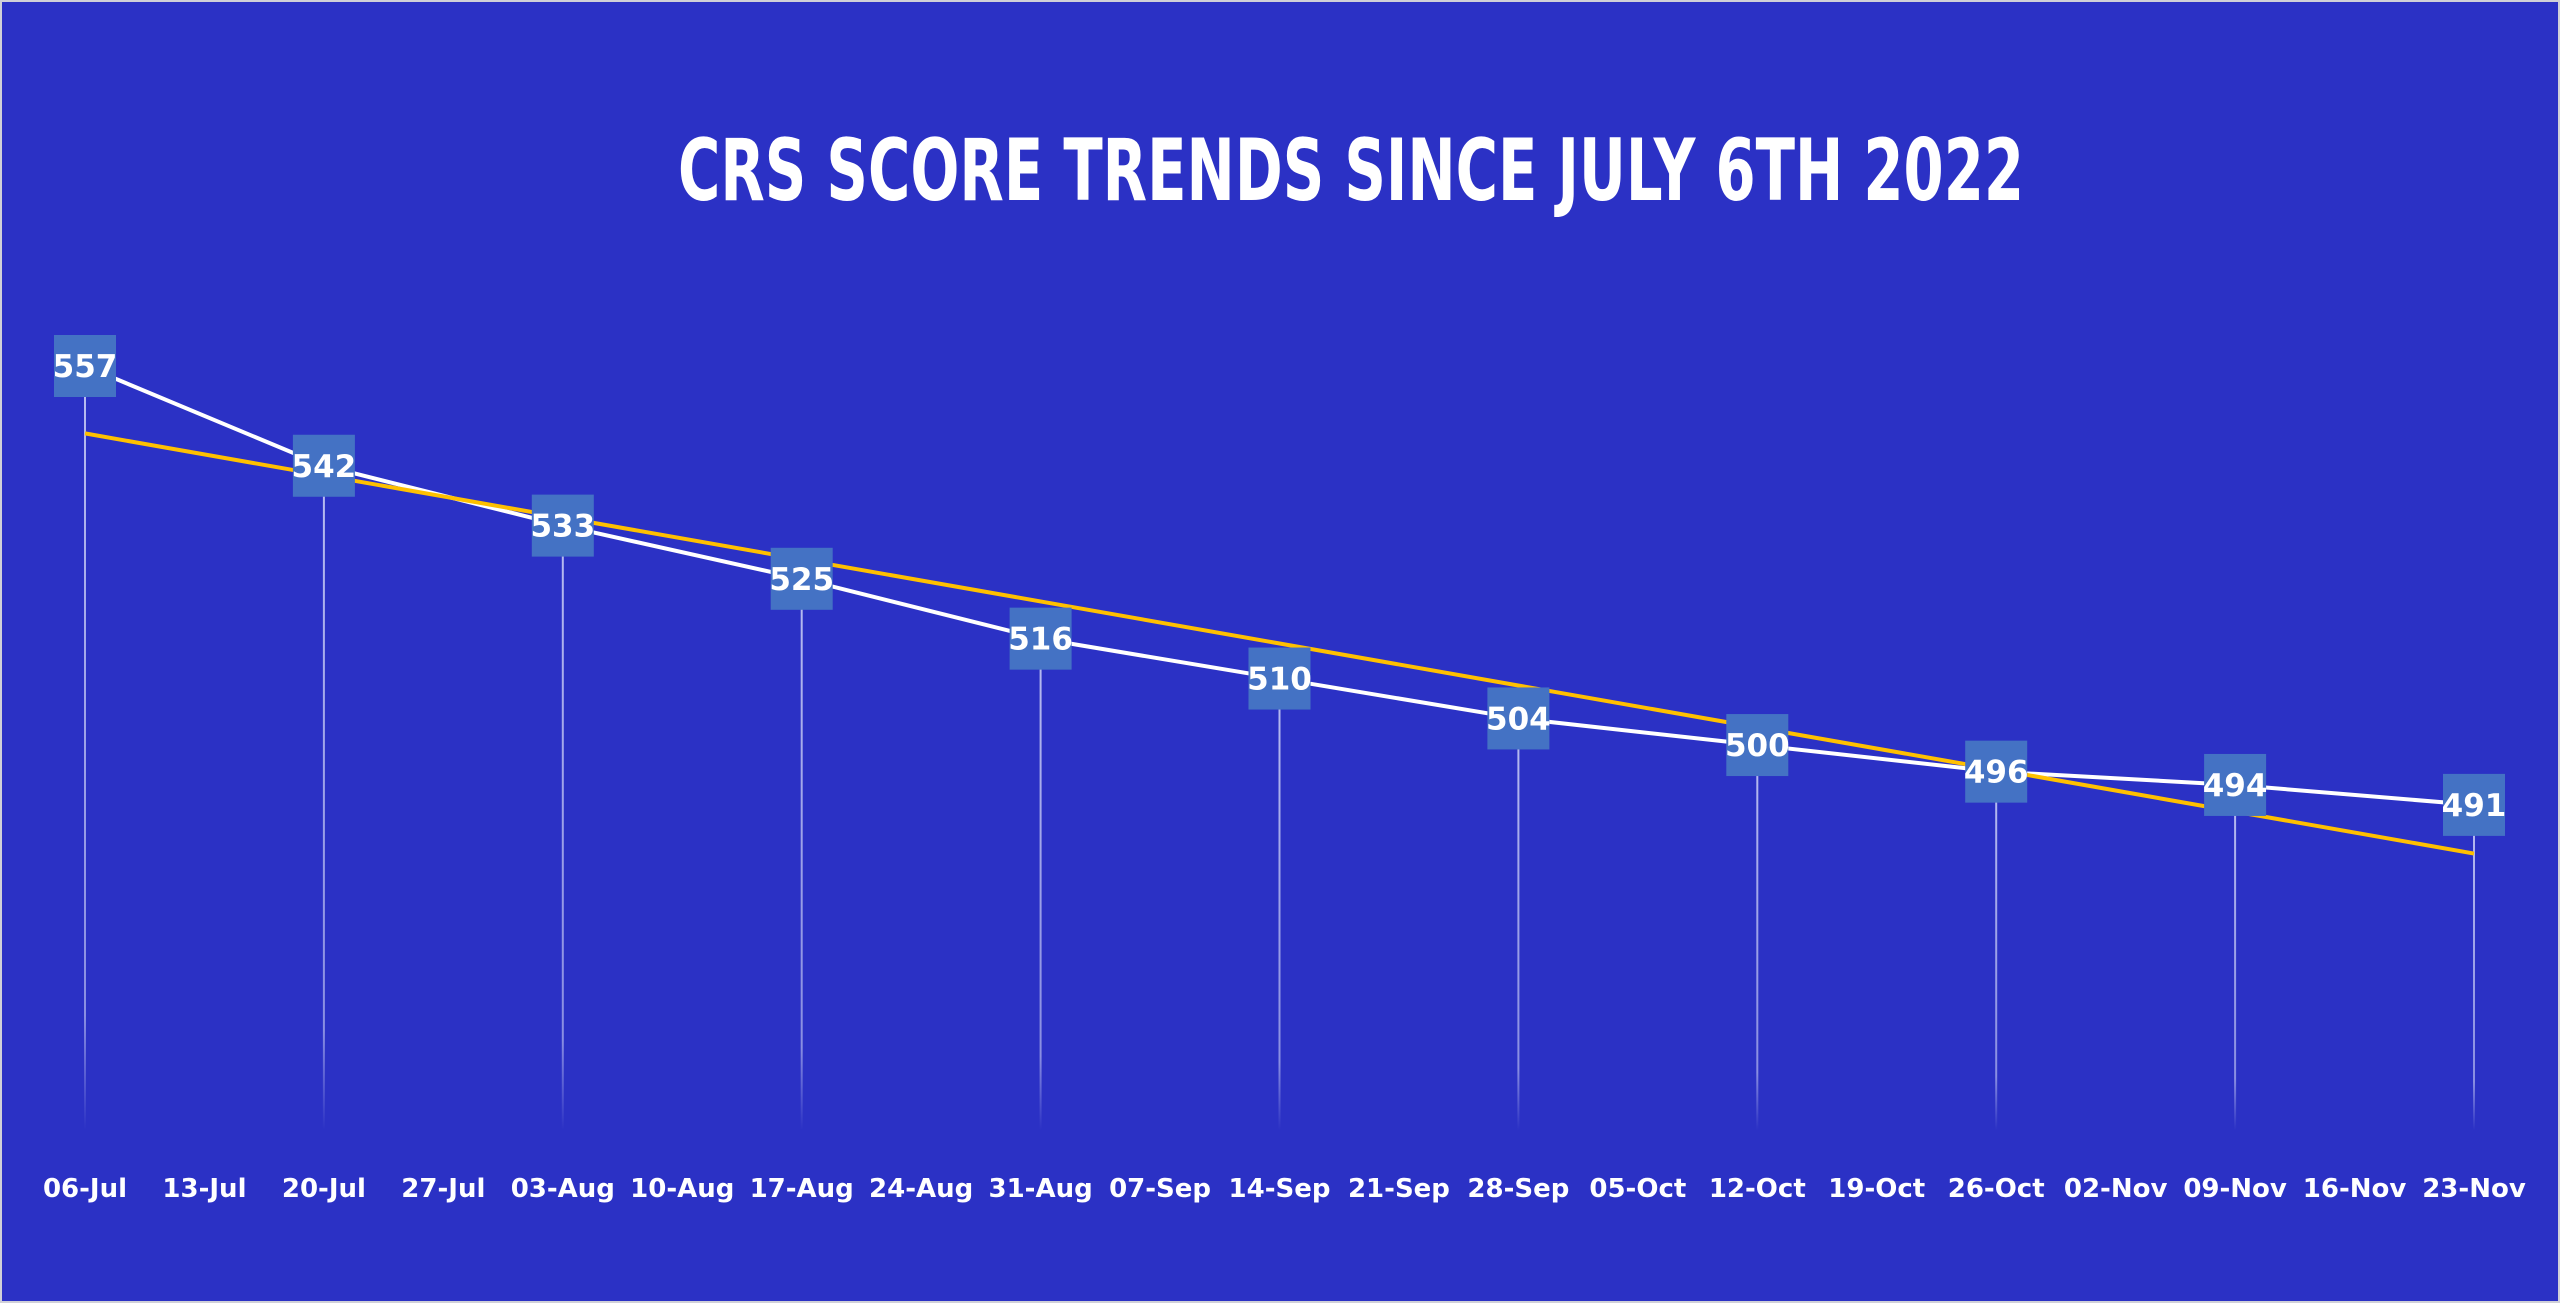 The height and width of the screenshot is (1303, 2560). Describe the element at coordinates (204, 1189) in the screenshot. I see `x-tick-label: 13-Jul` at that location.